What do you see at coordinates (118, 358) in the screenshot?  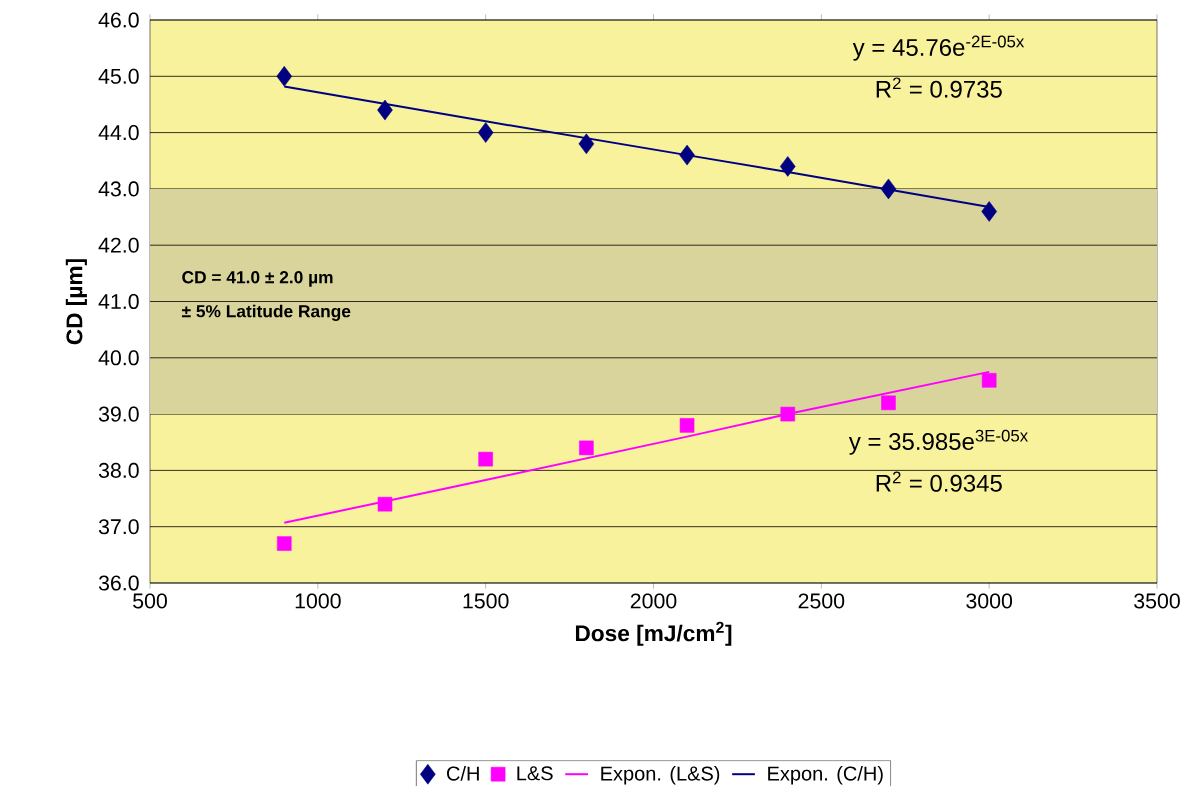 I see `y-tick-label: 40.0` at bounding box center [118, 358].